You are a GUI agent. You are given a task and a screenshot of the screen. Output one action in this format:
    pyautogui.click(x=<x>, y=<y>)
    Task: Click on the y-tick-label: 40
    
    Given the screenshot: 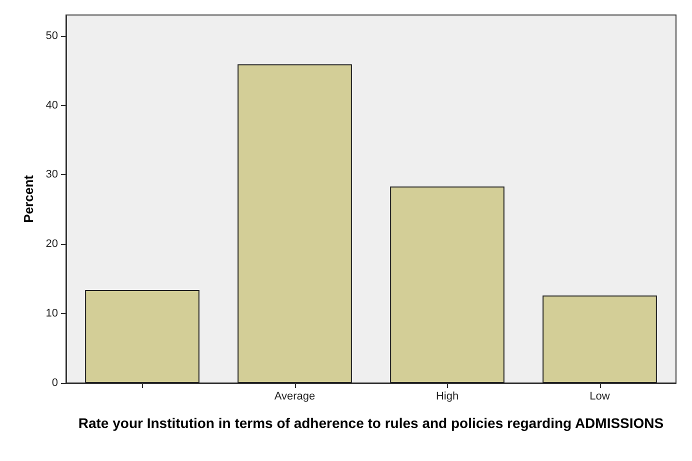 What is the action you would take?
    pyautogui.click(x=52, y=105)
    